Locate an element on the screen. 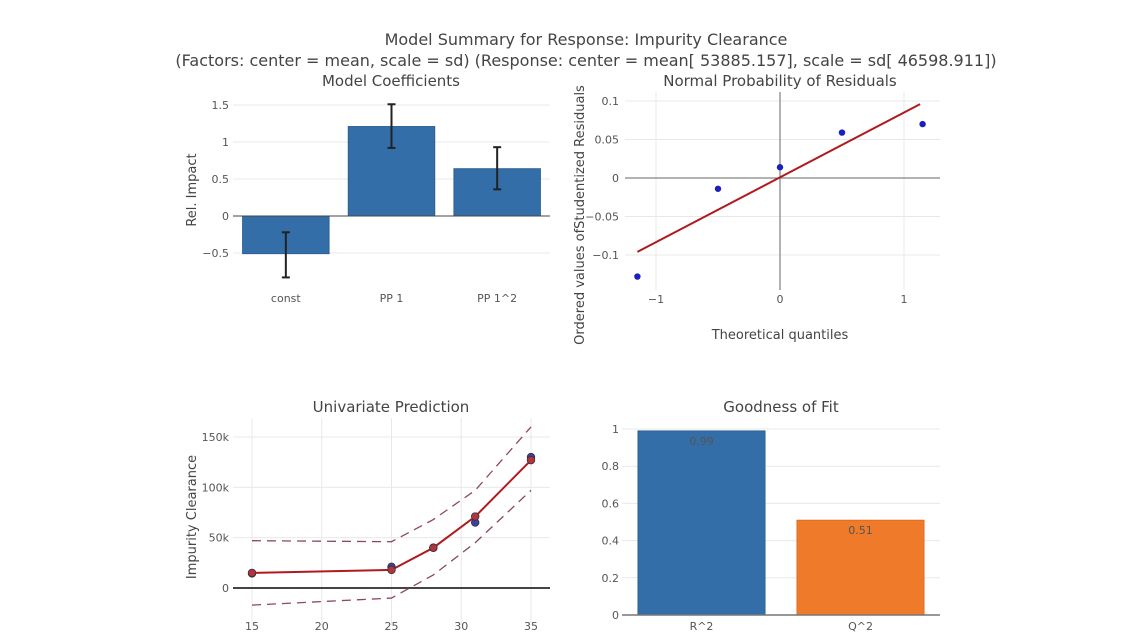  y-axis-label: Impurity Clearance is located at coordinates (192, 517).